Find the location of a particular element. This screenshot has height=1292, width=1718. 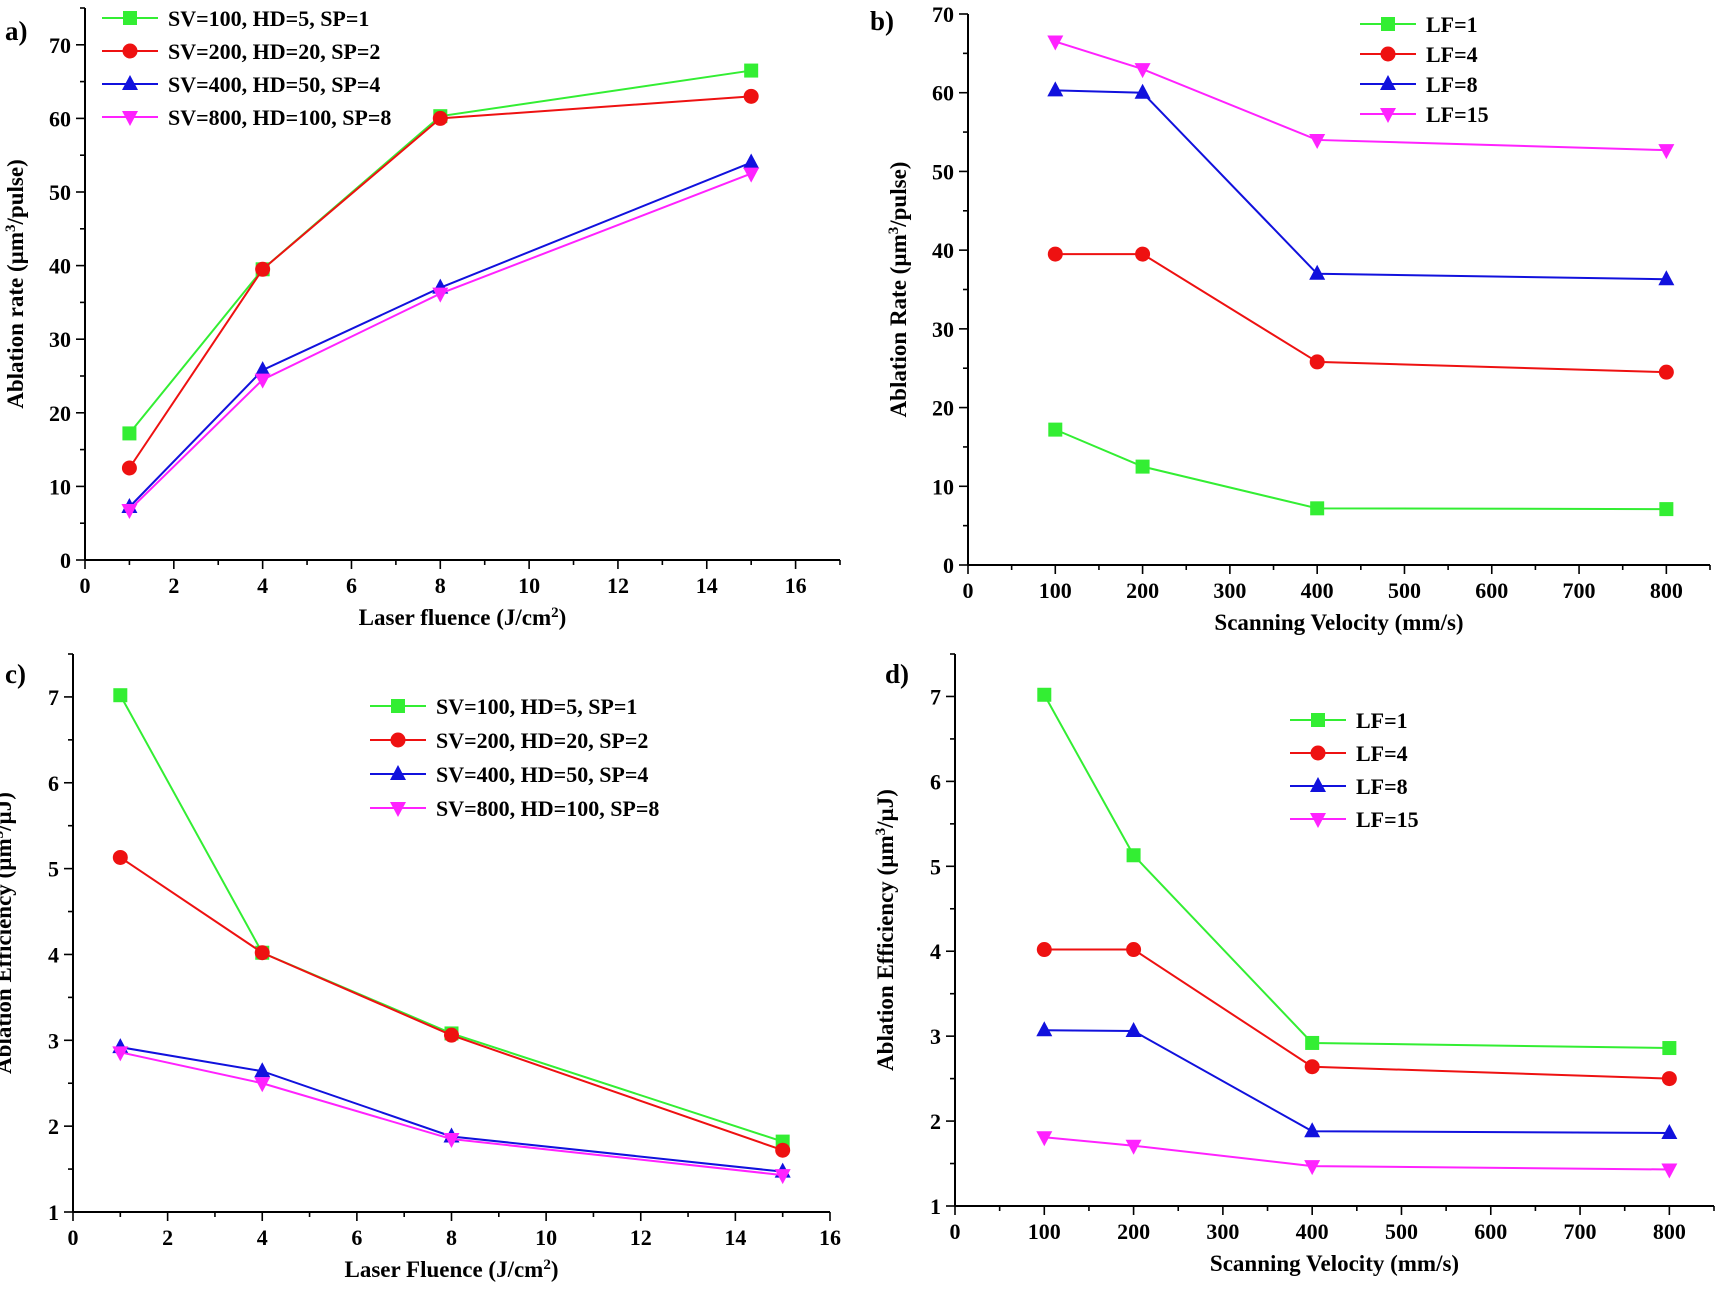

x-tick-label: 8 is located at coordinates (440, 585).